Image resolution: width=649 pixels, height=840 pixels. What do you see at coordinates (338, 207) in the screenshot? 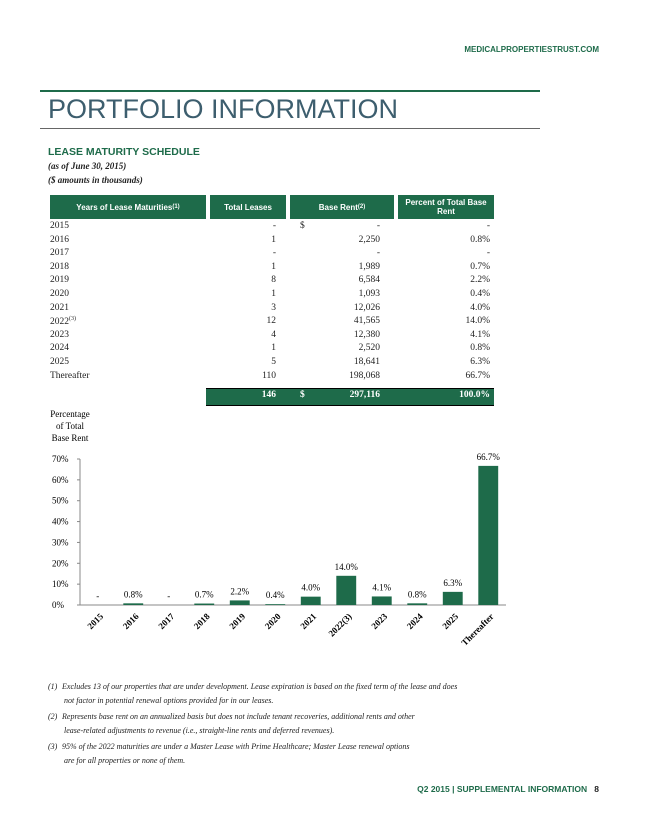
I see `header-text: Base Rent` at bounding box center [338, 207].